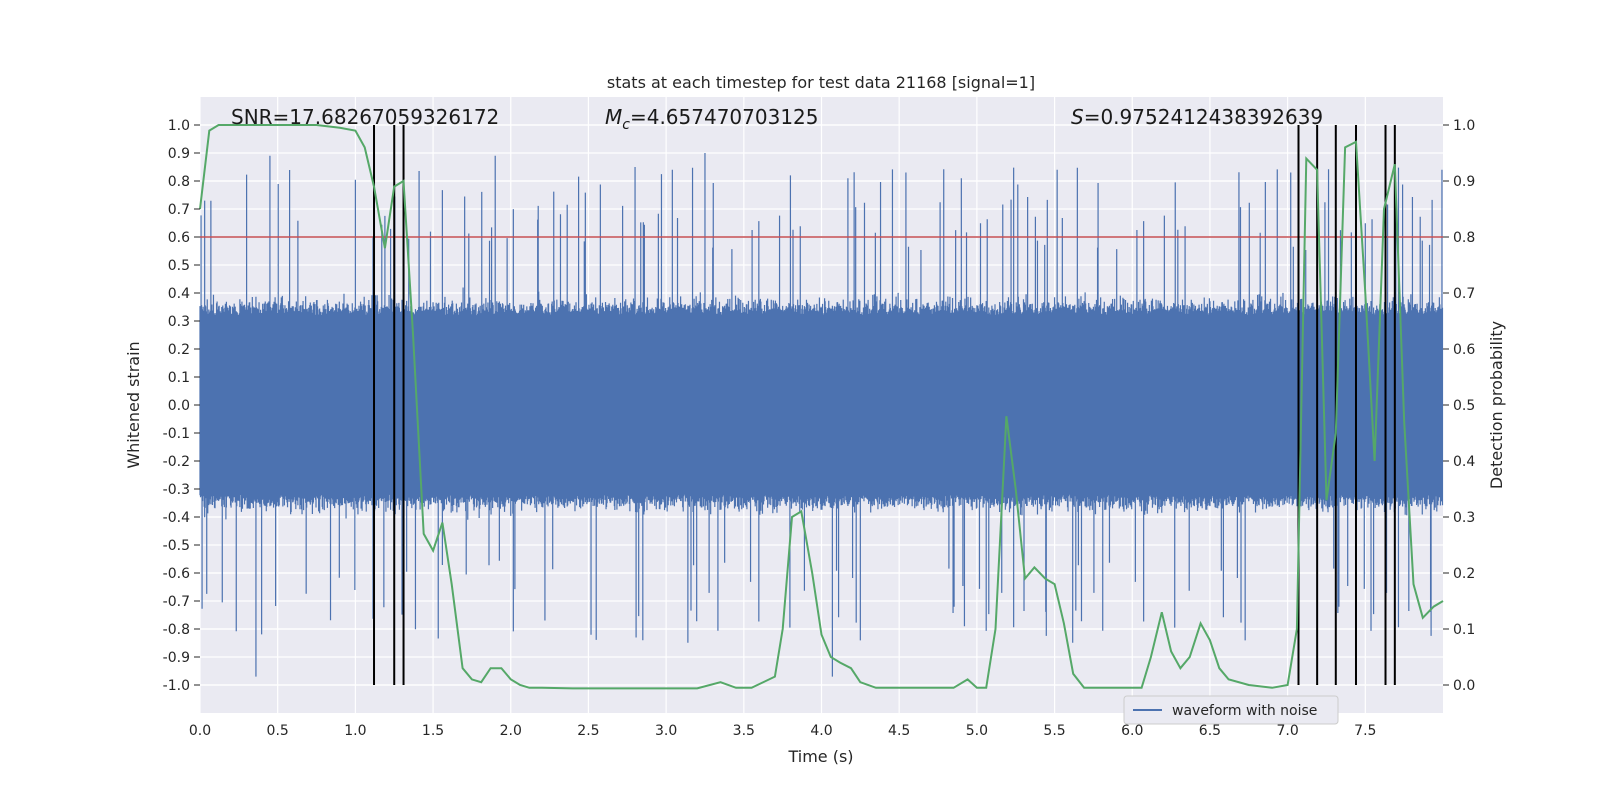 Image resolution: width=1600 pixels, height=800 pixels. What do you see at coordinates (179, 182) in the screenshot?
I see `y-tick-label: 0.8` at bounding box center [179, 182].